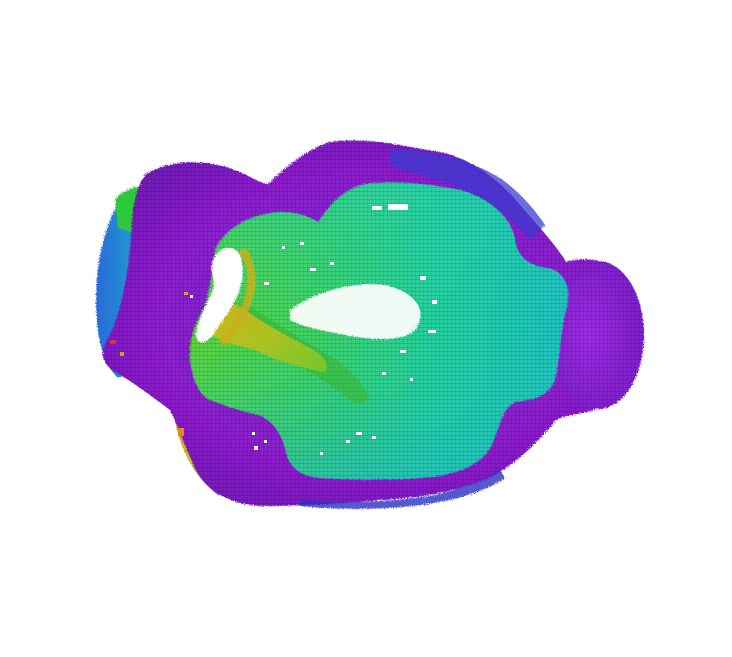  I want to click on left-opening, so click(219, 295).